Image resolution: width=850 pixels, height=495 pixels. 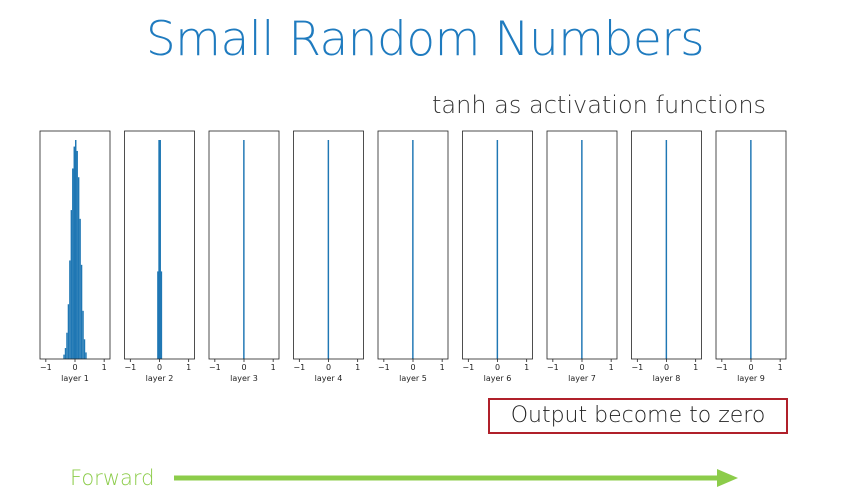 I want to click on slide-title: Small Random Numbers, so click(x=425, y=39).